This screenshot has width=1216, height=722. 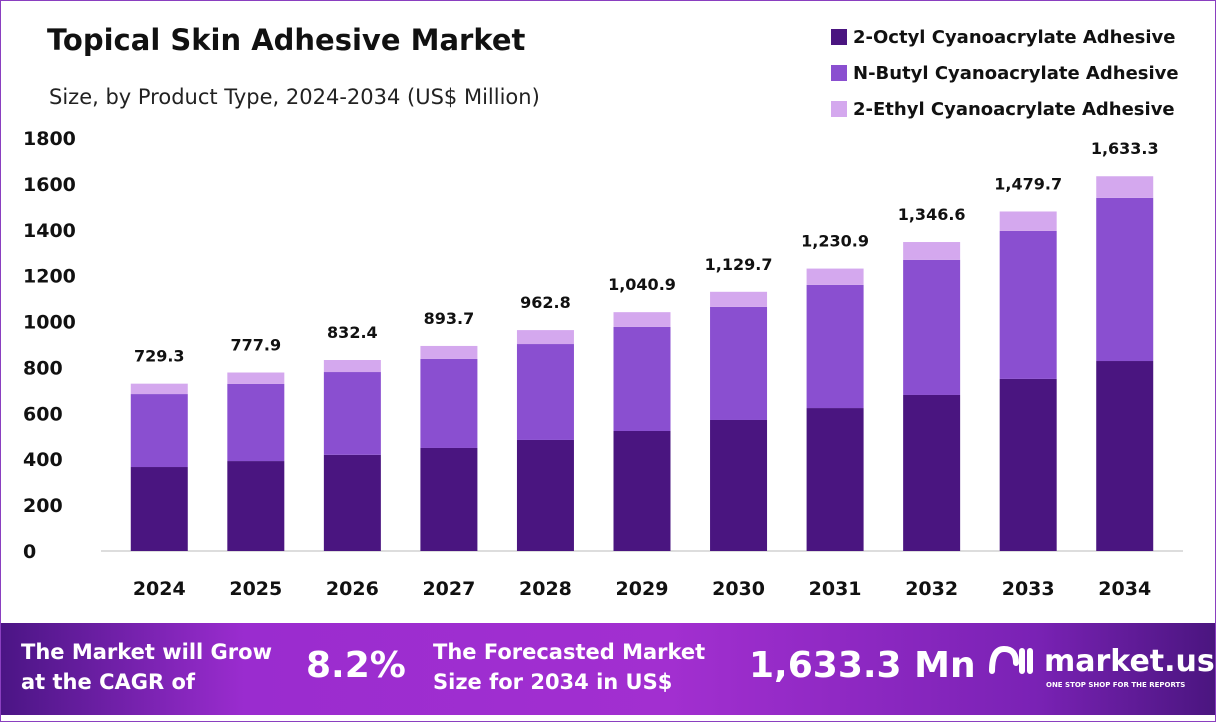 I want to click on legend-label: 2-Octyl Cyanoacrylate Adhesive, so click(x=1014, y=37).